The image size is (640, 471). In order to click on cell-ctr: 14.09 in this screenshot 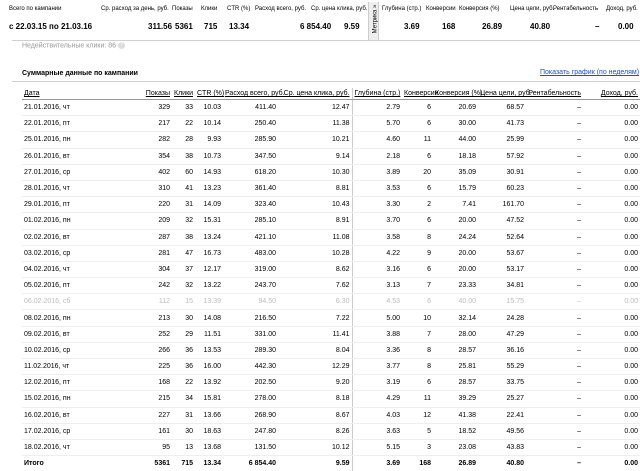, I will do `click(209, 205)`.